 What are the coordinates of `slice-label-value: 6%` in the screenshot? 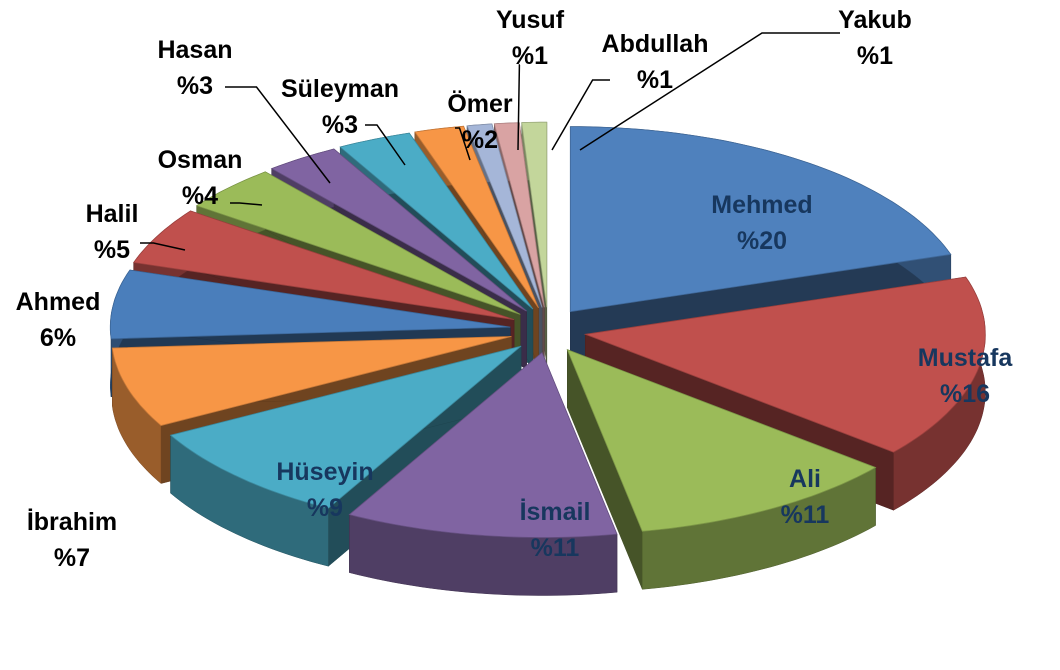 It's located at (58, 338).